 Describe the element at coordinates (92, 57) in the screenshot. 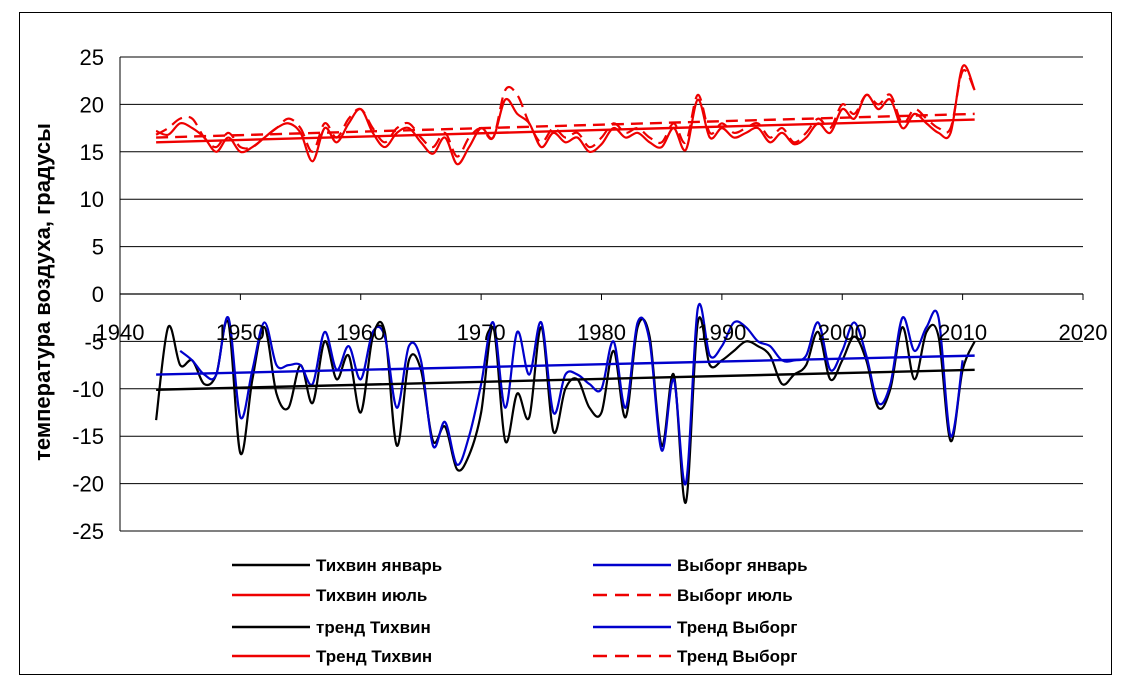

I see `y-tick-label: 25` at that location.